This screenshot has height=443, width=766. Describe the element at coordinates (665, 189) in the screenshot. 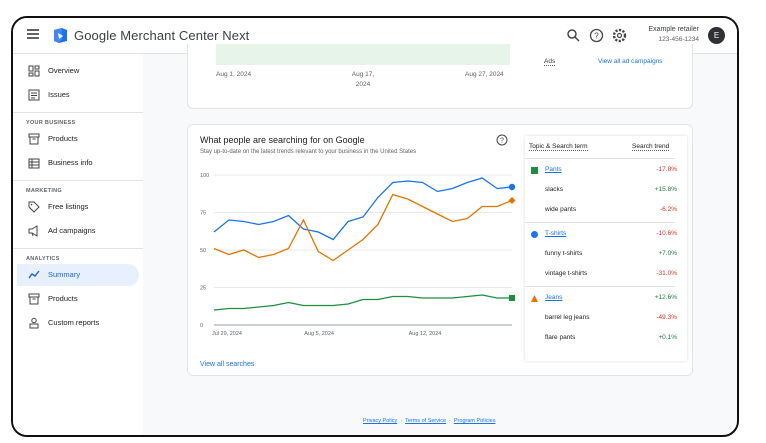

I see `trend-value: +15.8%` at that location.